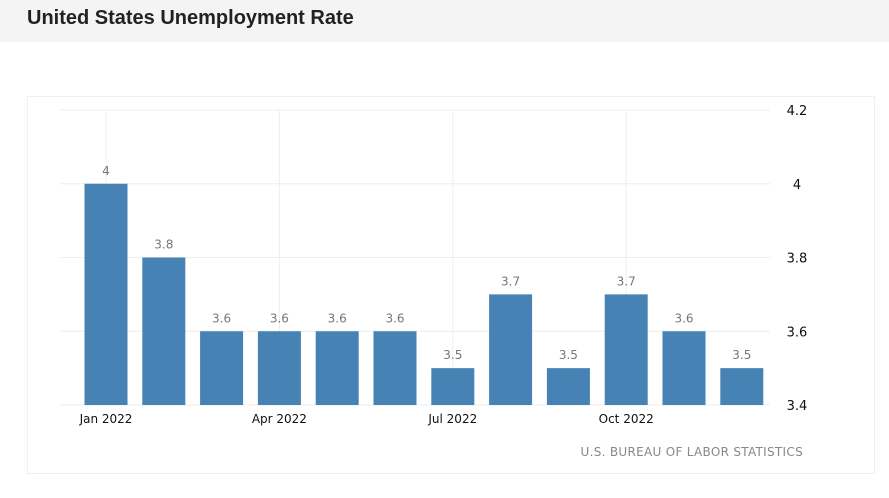 Image resolution: width=889 pixels, height=498 pixels. What do you see at coordinates (106, 419) in the screenshot?
I see `x-tick-label: Jan 2022` at bounding box center [106, 419].